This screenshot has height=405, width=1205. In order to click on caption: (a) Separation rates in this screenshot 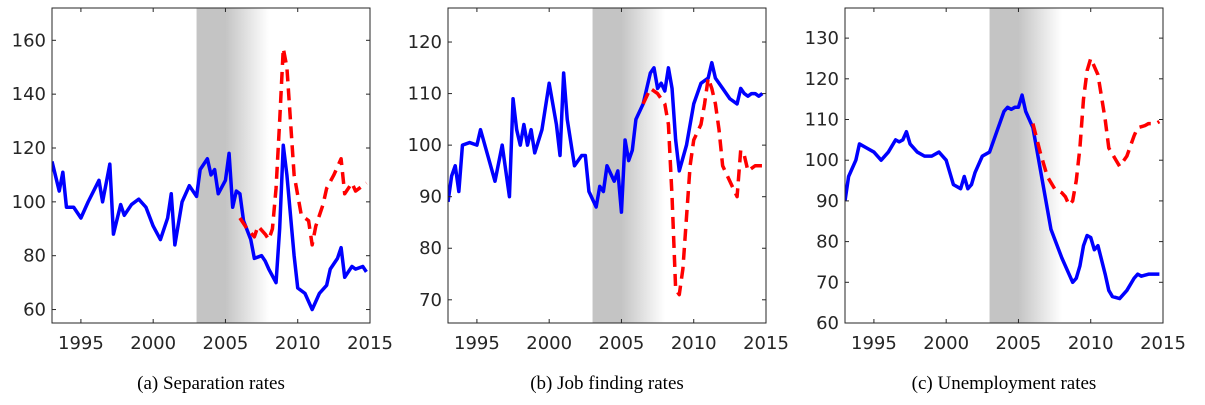, I will do `click(211, 383)`.